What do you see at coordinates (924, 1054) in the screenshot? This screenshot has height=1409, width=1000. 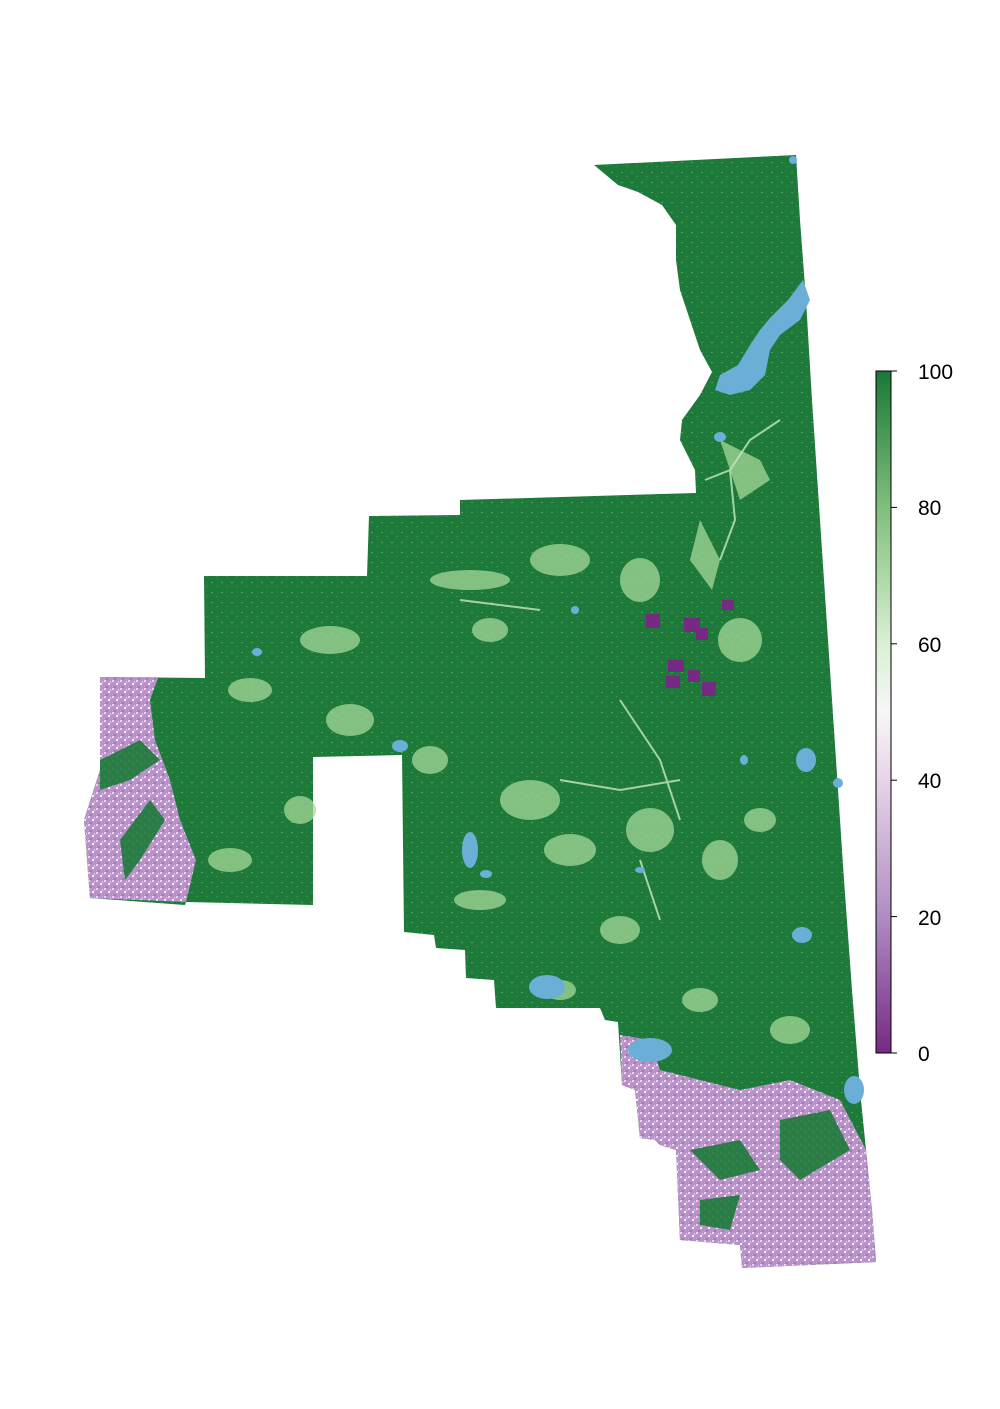 I see `legend-tick-label: 0` at bounding box center [924, 1054].